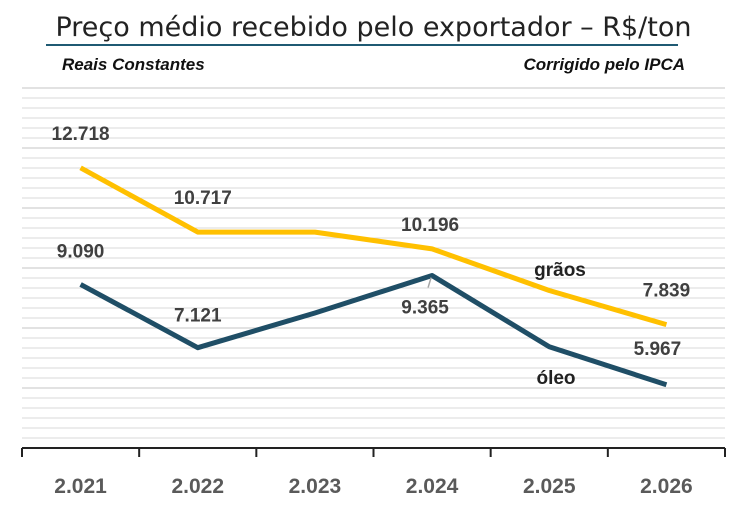 The height and width of the screenshot is (514, 747). I want to click on data-label: 9.365, so click(425, 308).